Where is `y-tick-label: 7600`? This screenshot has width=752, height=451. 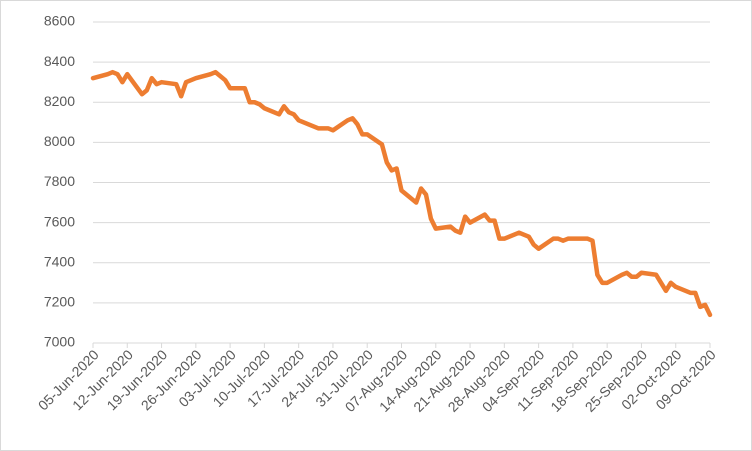
y-tick-label: 7600 is located at coordinates (59, 221).